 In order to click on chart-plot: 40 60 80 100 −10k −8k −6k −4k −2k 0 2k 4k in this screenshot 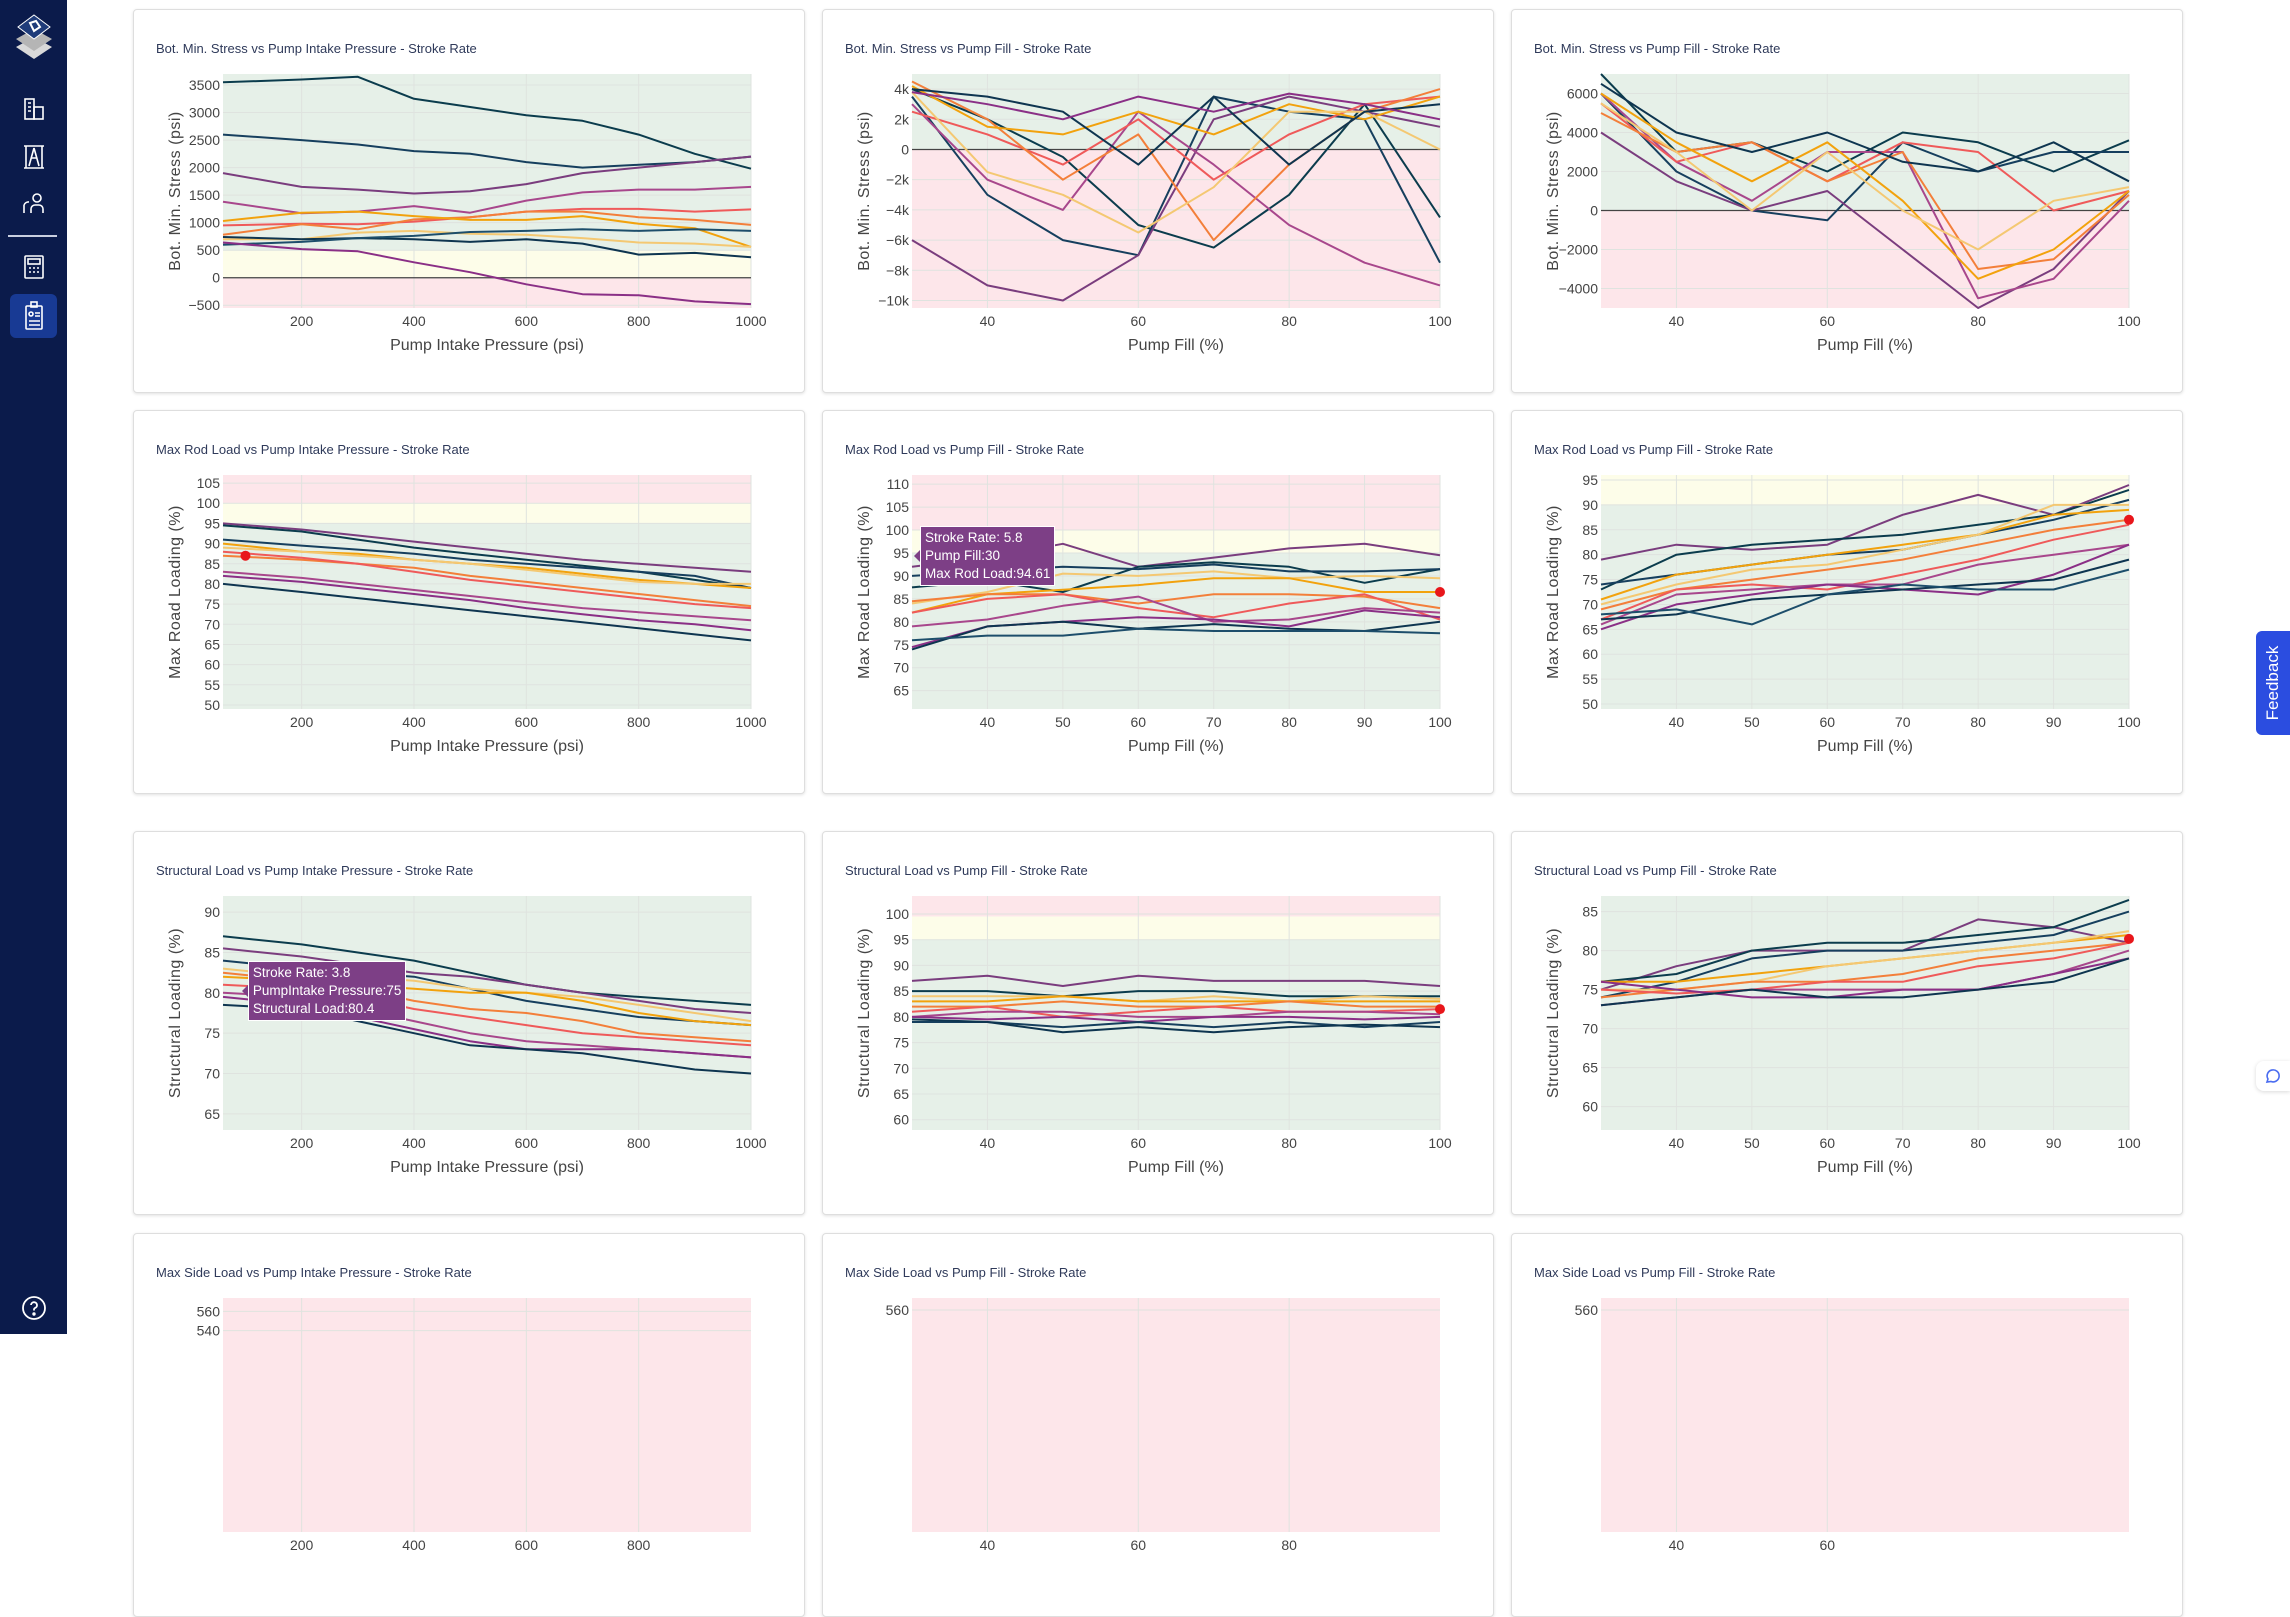, I will do `click(1158, 201)`.